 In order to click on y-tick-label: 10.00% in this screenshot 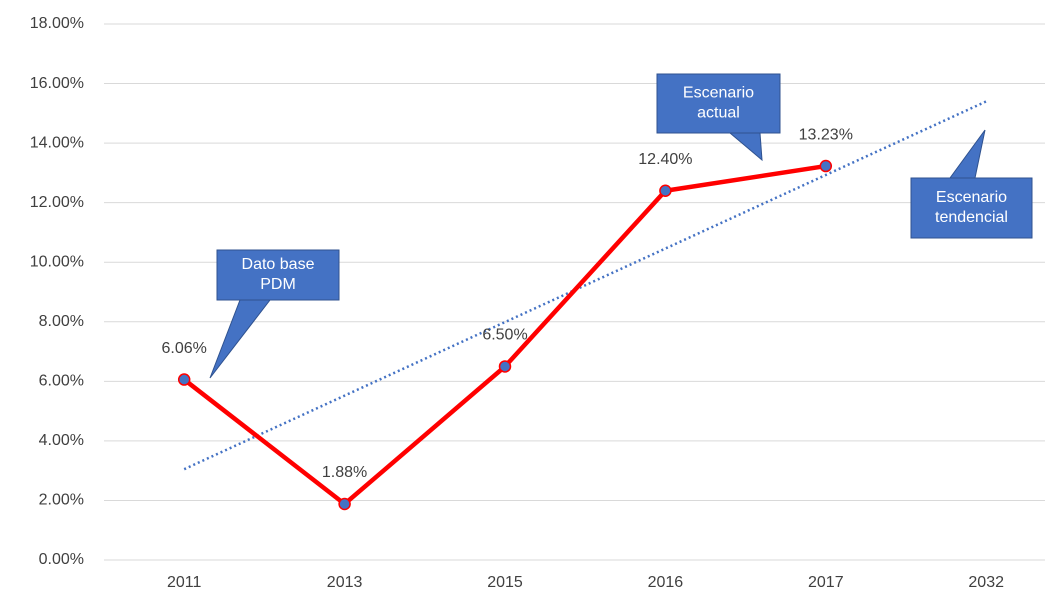, I will do `click(57, 261)`.